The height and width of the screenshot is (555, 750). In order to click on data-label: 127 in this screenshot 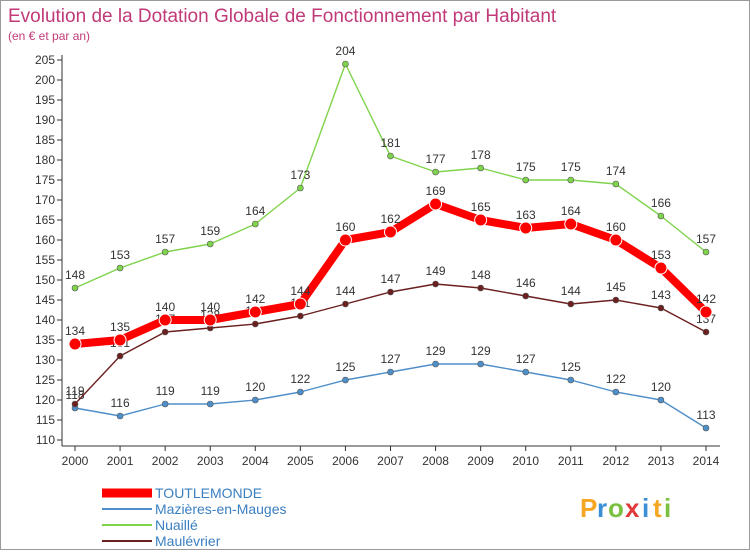, I will do `click(390, 359)`.